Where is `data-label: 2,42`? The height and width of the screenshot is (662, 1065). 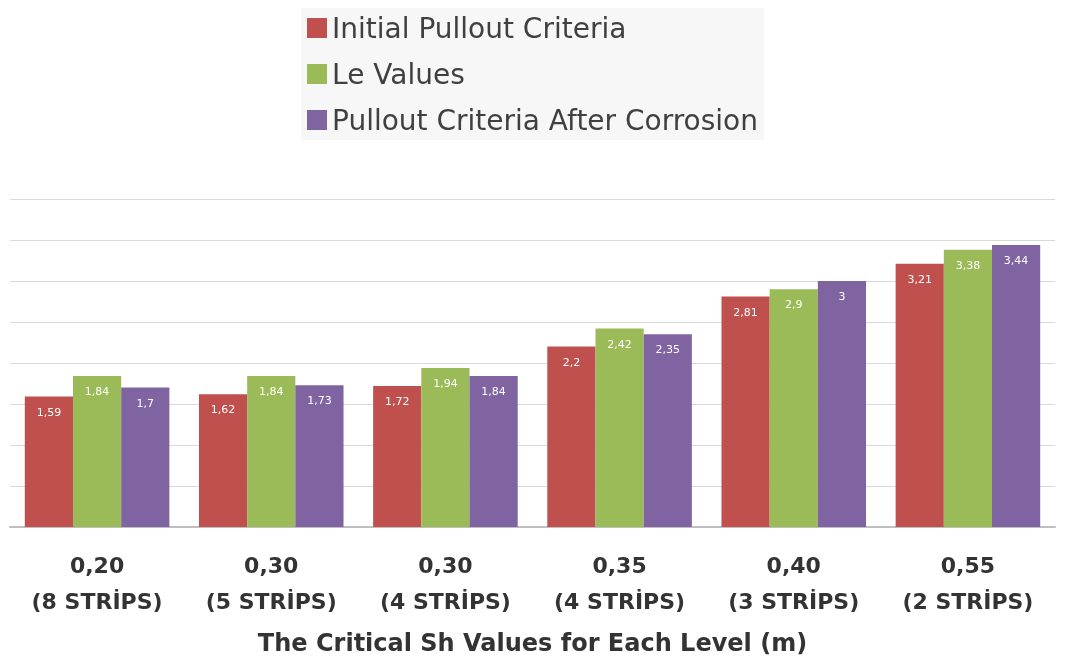
data-label: 2,42 is located at coordinates (619, 344).